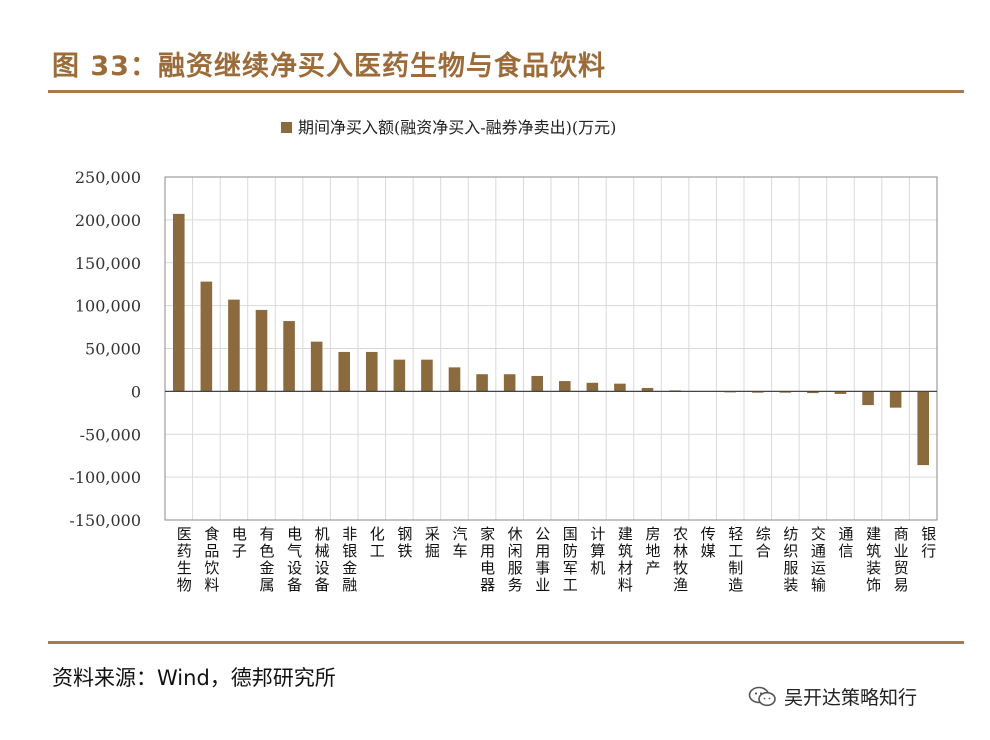  What do you see at coordinates (506, 91) in the screenshot?
I see `title-rule` at bounding box center [506, 91].